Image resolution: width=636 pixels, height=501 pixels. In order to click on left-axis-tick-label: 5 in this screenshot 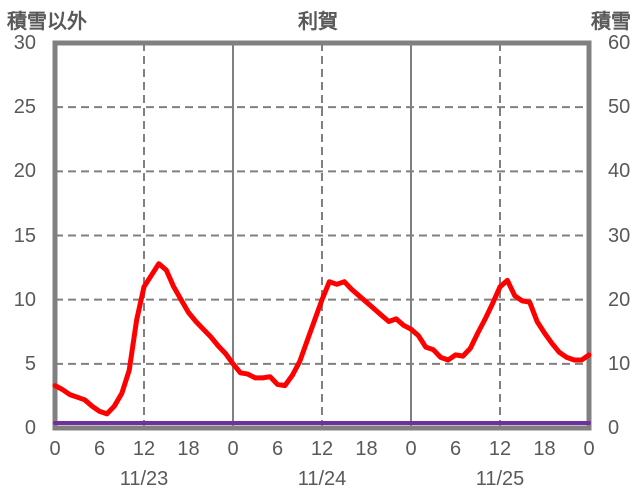, I will do `click(30, 363)`.